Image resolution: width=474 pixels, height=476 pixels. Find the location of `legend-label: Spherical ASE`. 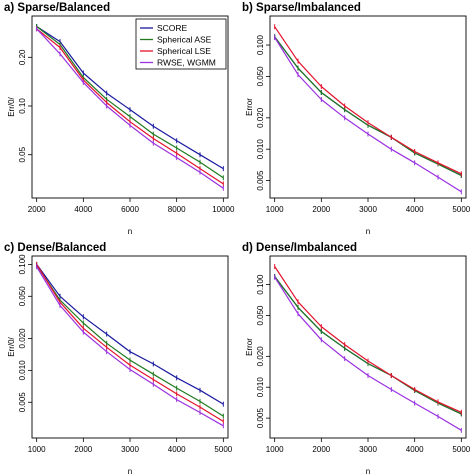

legend-label: Spherical ASE is located at coordinates (184, 40).